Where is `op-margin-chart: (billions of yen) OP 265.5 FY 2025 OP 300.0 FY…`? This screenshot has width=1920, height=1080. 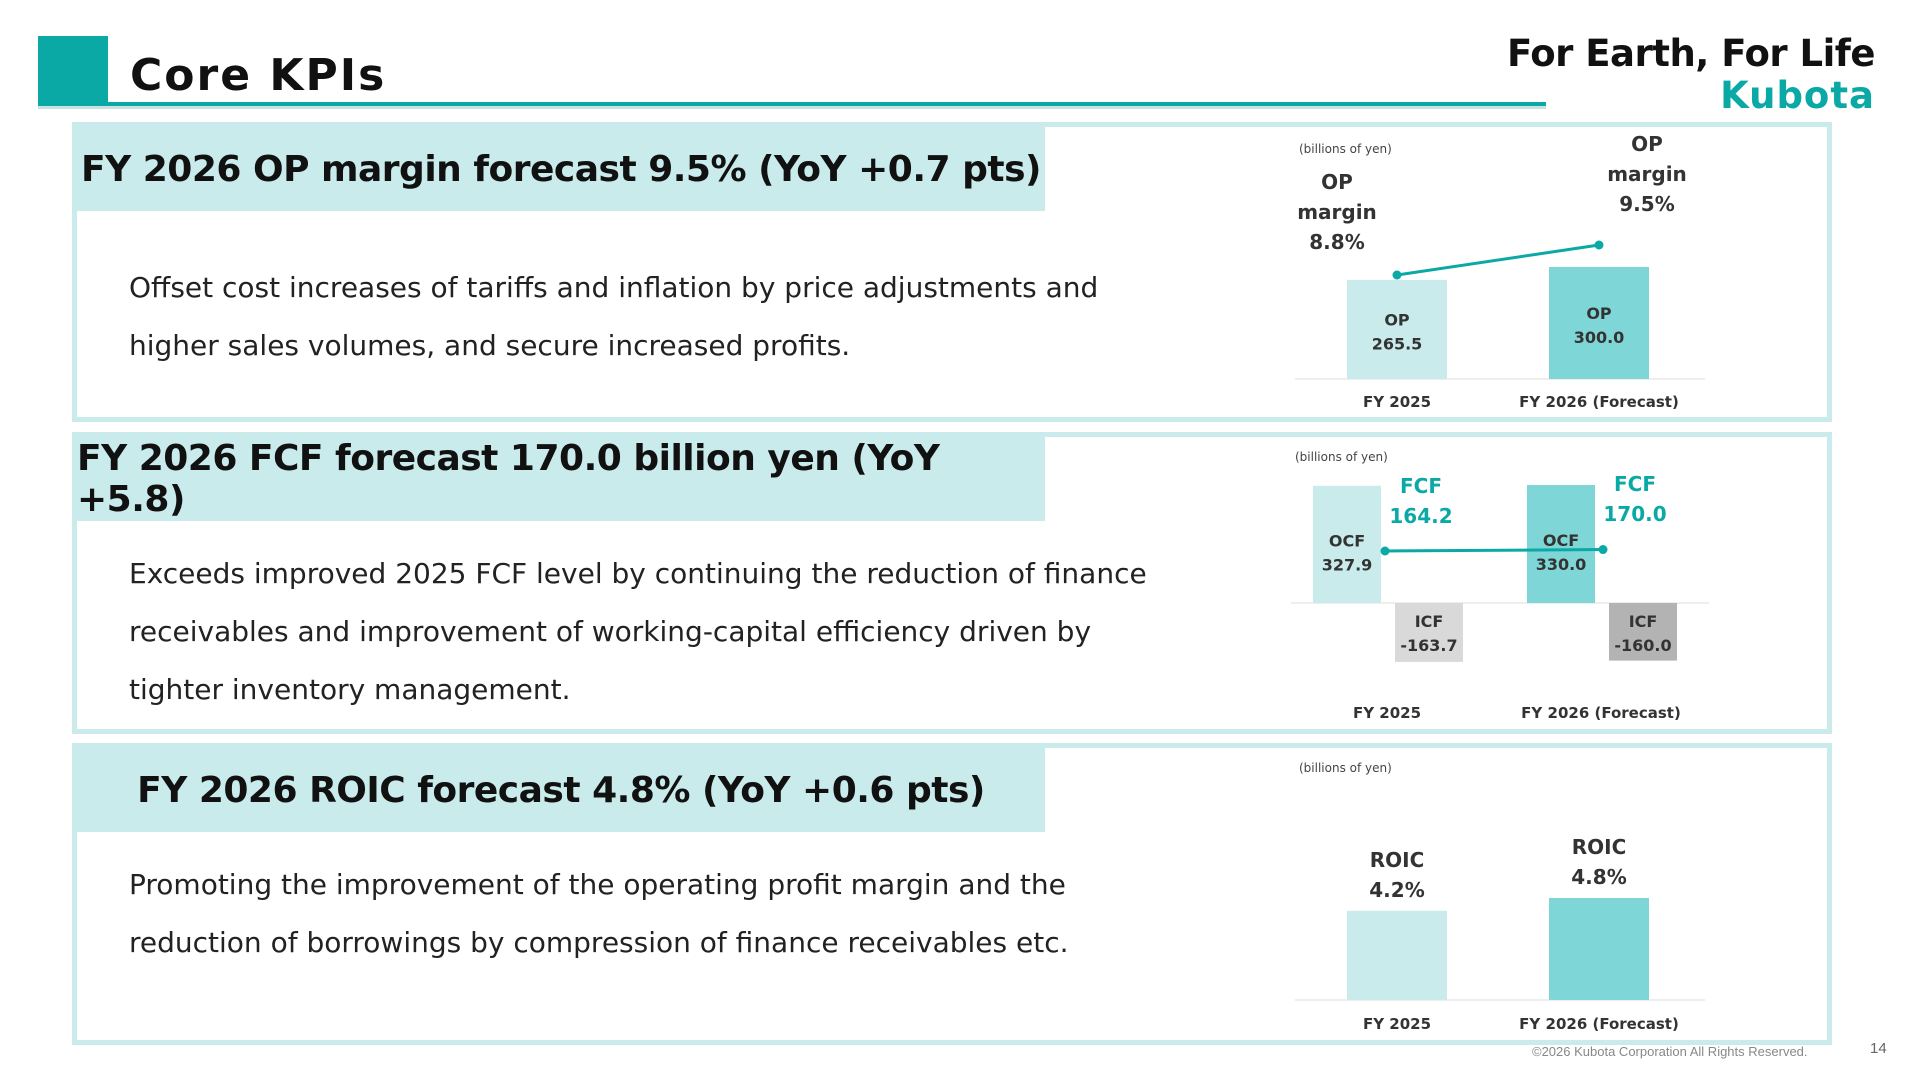
op-margin-chart: (billions of yen) OP 265.5 FY 2025 OP 300.0 FY… is located at coordinates (1500, 271).